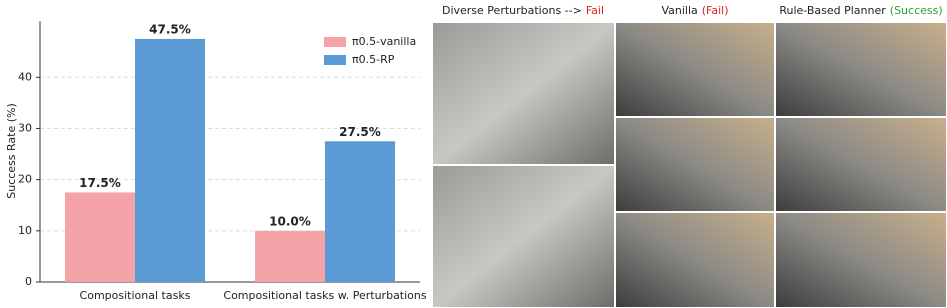  I want to click on legend-label: π0.5-vanilla, so click(384, 41).